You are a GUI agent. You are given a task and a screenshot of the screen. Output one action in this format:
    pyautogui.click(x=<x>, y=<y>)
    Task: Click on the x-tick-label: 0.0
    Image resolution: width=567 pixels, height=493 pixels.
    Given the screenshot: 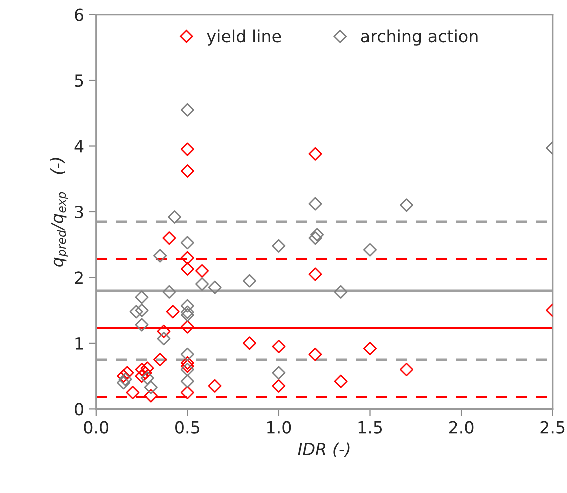 What is the action you would take?
    pyautogui.click(x=96, y=427)
    